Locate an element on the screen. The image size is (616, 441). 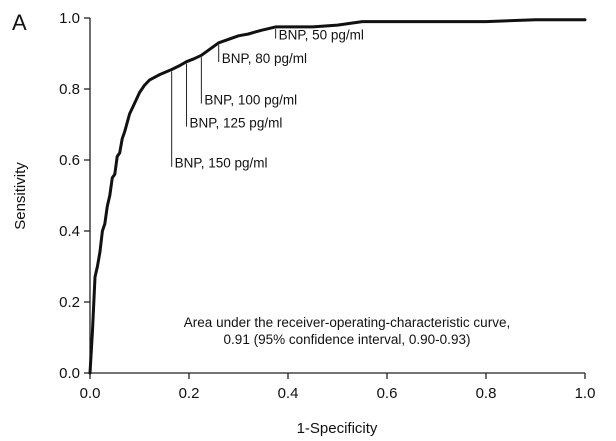
x-axis: 0.0 0.2 0.4 0.6 0.8 1.0 is located at coordinates (338, 387).